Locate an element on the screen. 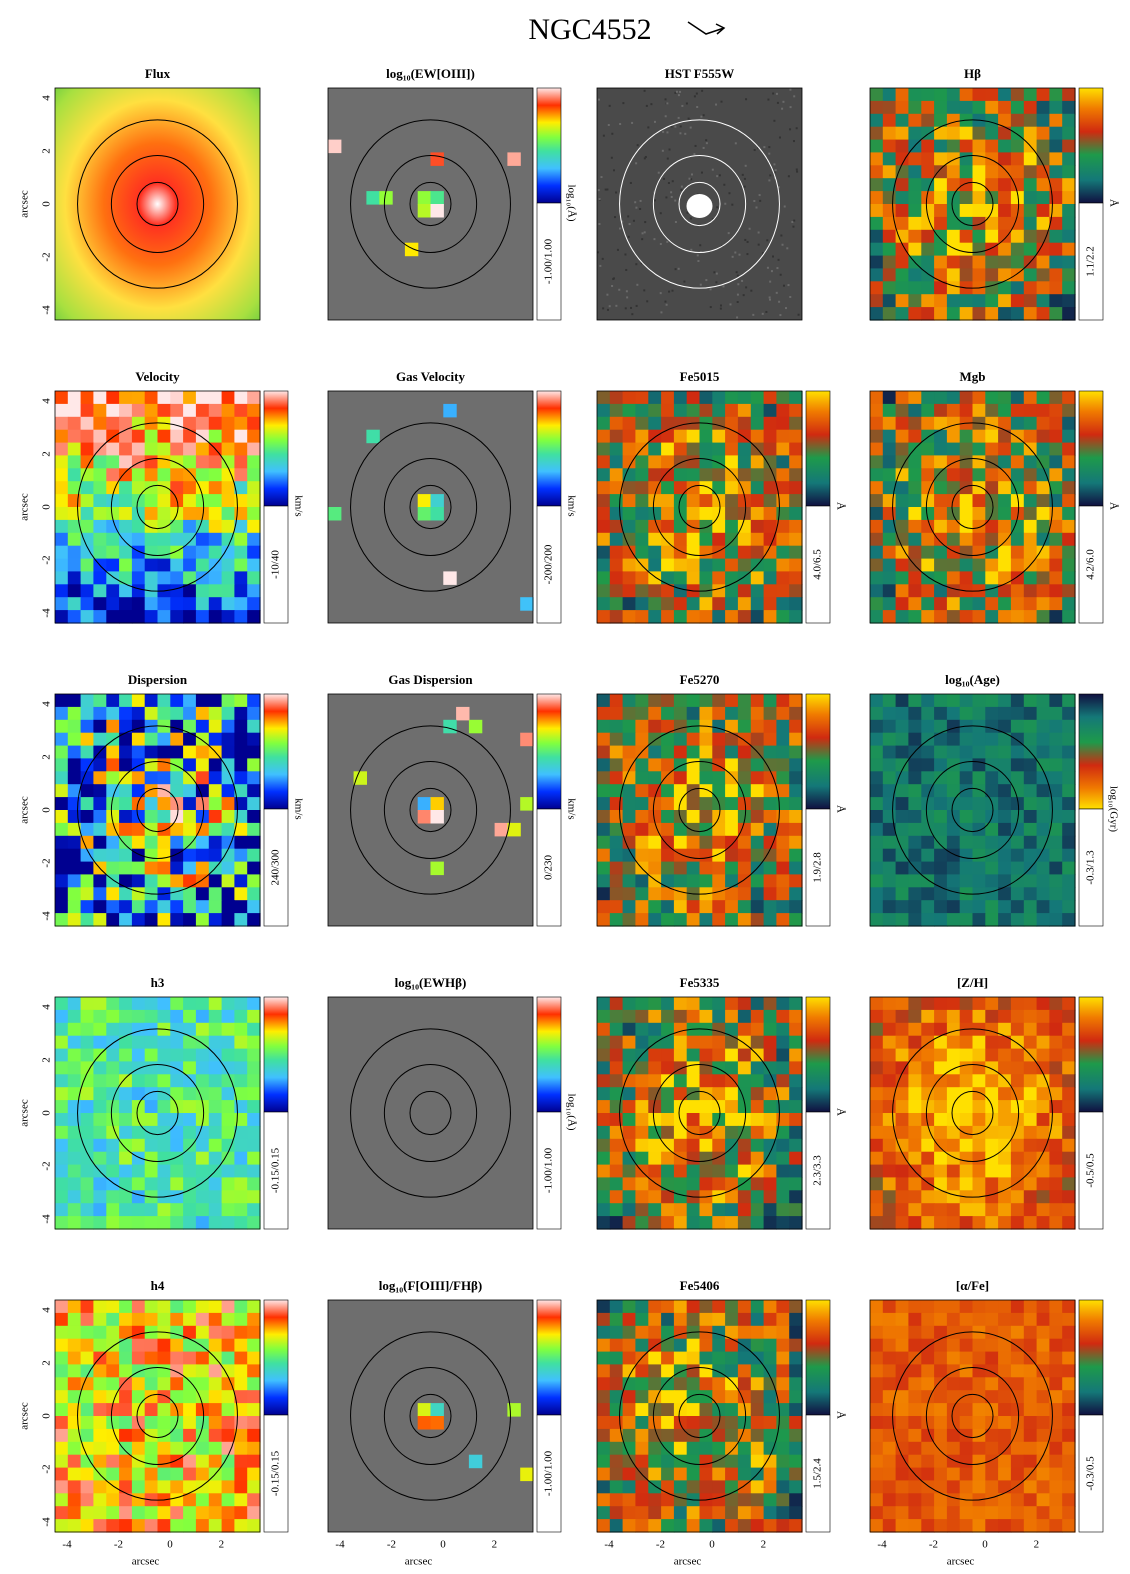 This screenshot has width=1130, height=1574. colorbar-range: 1.5/2.4 is located at coordinates (818, 1473).